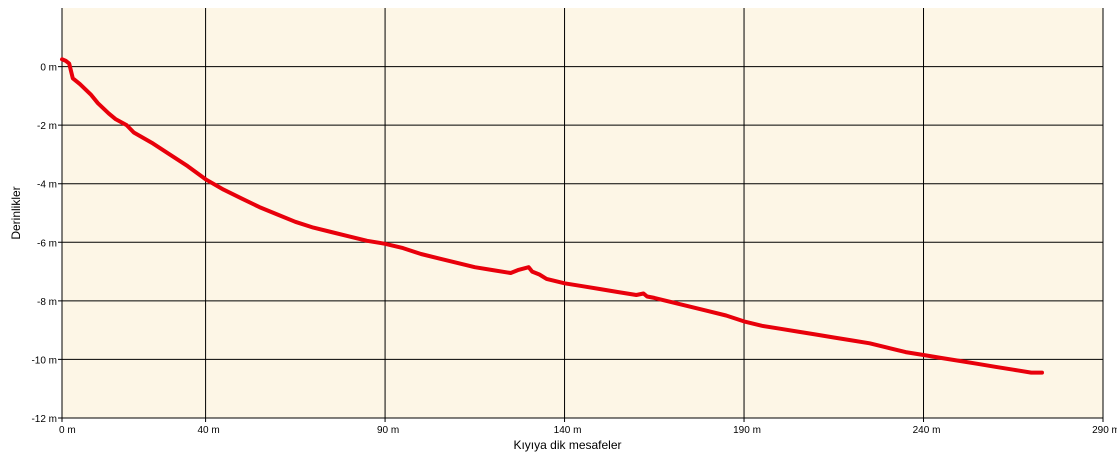 This screenshot has height=455, width=1117. Describe the element at coordinates (388, 430) in the screenshot. I see `x-tick-label: 90 m` at that location.